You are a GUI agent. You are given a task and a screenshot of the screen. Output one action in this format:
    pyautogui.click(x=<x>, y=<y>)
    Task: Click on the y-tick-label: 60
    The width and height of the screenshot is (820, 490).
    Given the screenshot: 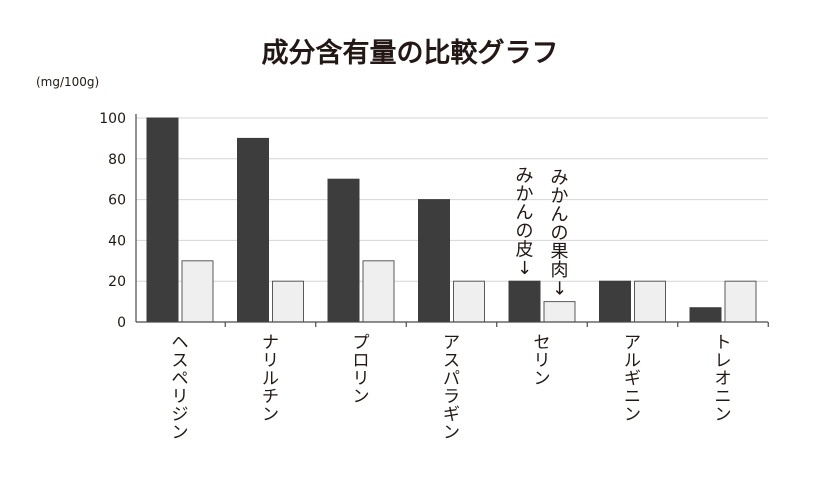 What is the action you would take?
    pyautogui.click(x=117, y=201)
    